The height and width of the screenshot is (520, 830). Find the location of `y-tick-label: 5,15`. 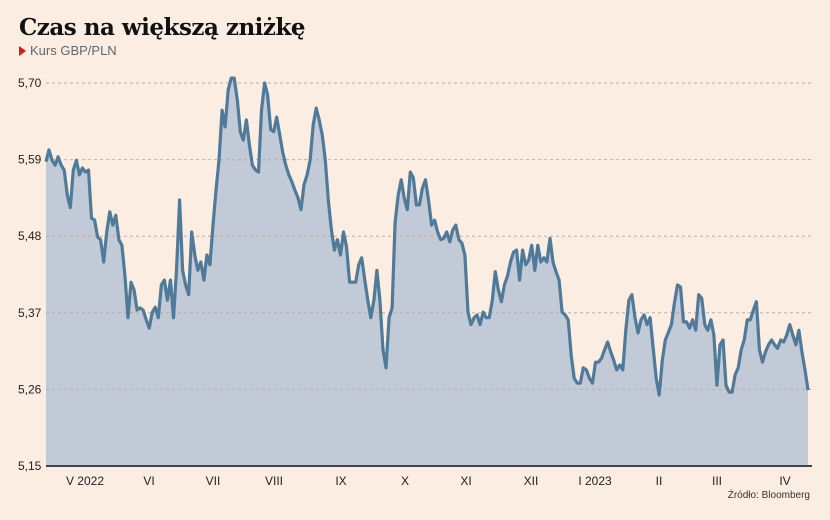

y-tick-label: 5,15 is located at coordinates (30, 466).